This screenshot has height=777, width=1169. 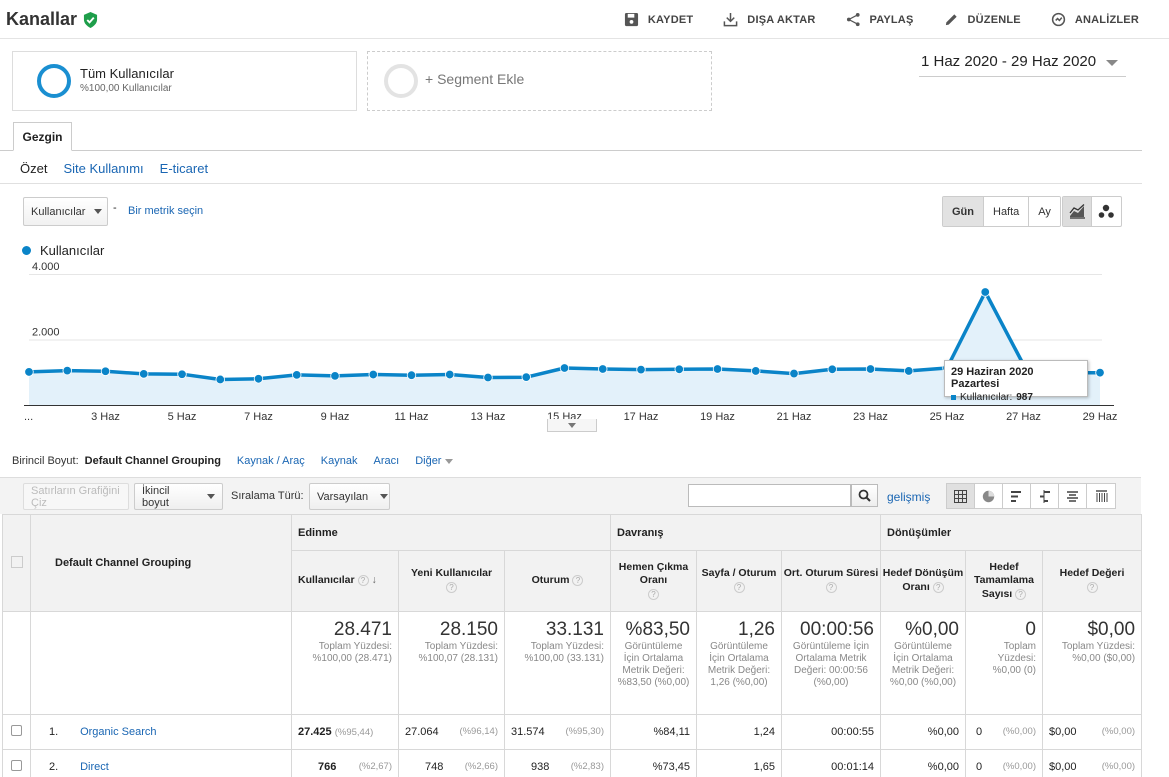 What do you see at coordinates (434, 461) in the screenshot?
I see `dimension-other-dropdown: Diğer` at bounding box center [434, 461].